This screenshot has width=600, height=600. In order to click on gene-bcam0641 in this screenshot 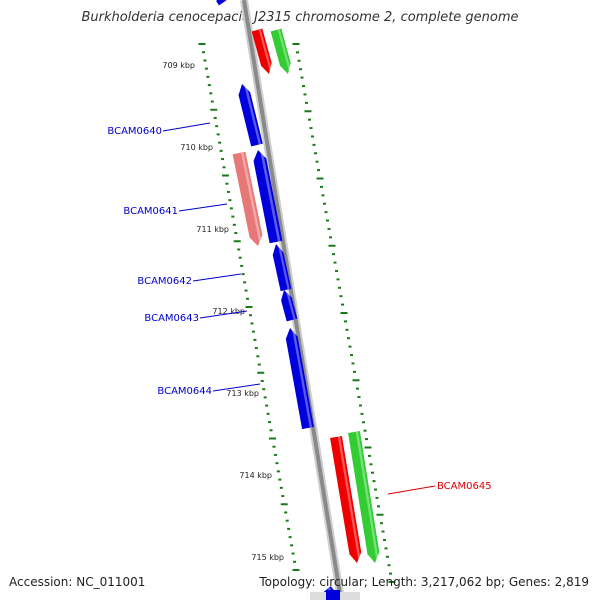, I will do `click(268, 197)`.